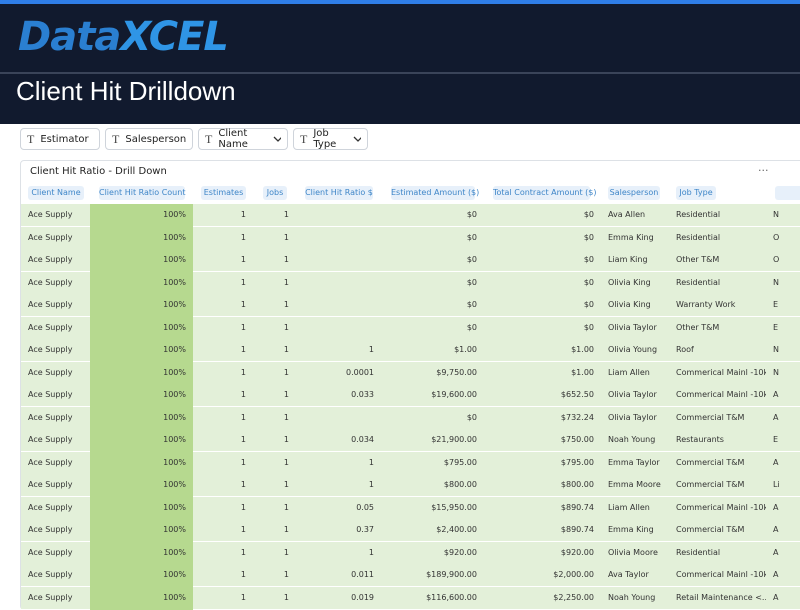 Image resolution: width=800 pixels, height=610 pixels. Describe the element at coordinates (362, 574) in the screenshot. I see `table-cell: 0.011` at that location.